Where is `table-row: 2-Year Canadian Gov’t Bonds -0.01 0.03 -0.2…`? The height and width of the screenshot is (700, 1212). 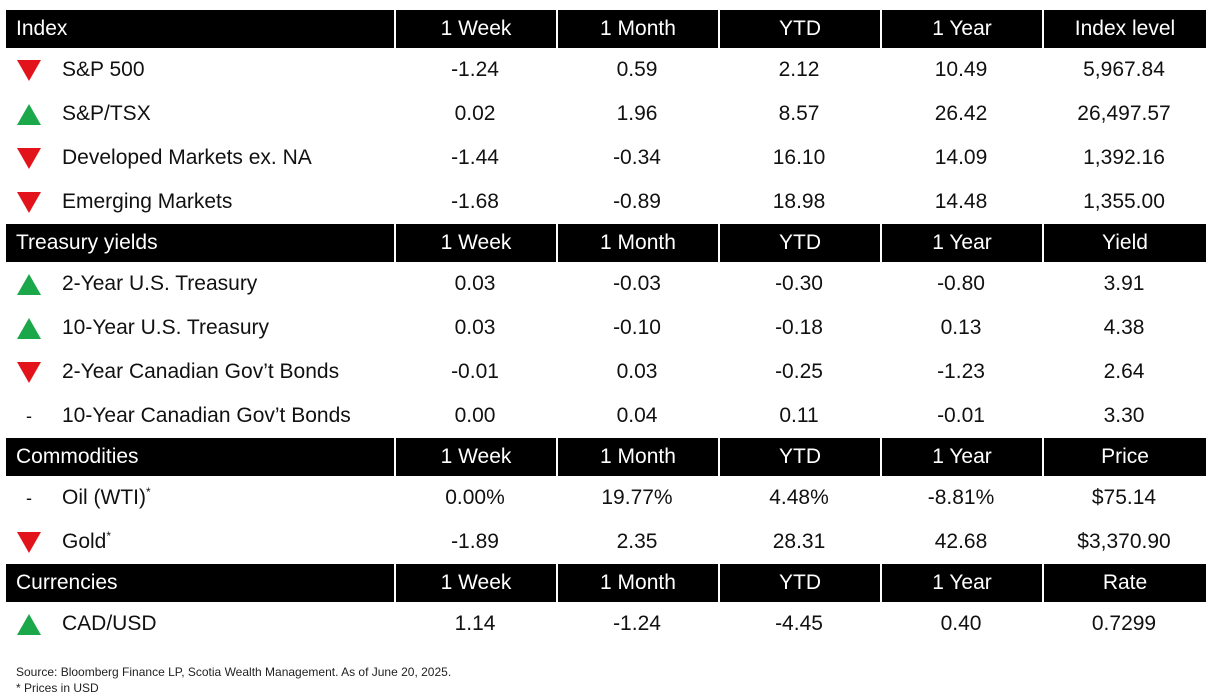 table-row: 2-Year Canadian Gov’t Bonds -0.01 0.03 -0.2… is located at coordinates (606, 372).